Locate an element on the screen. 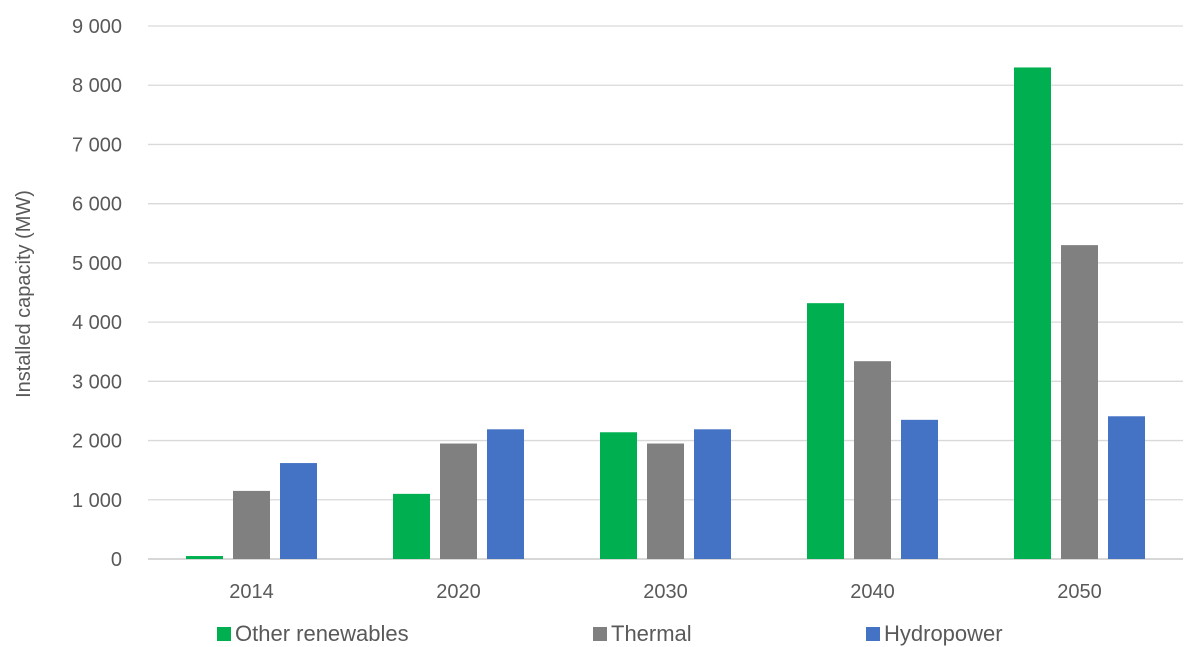 Image resolution: width=1195 pixels, height=647 pixels. y-tick-label: 7 000 is located at coordinates (97, 145).